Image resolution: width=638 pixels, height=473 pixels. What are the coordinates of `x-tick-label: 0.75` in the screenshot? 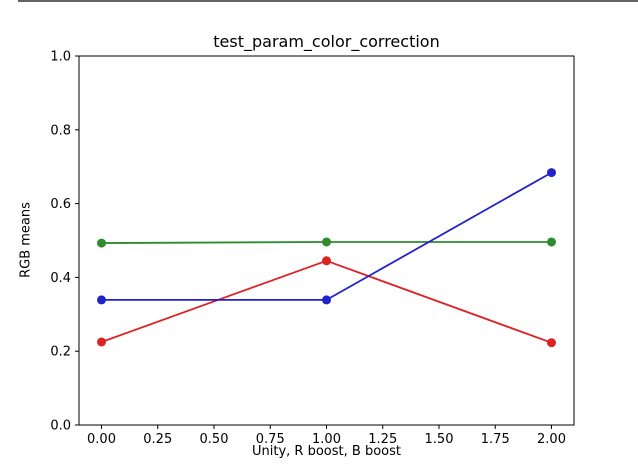 It's located at (270, 439).